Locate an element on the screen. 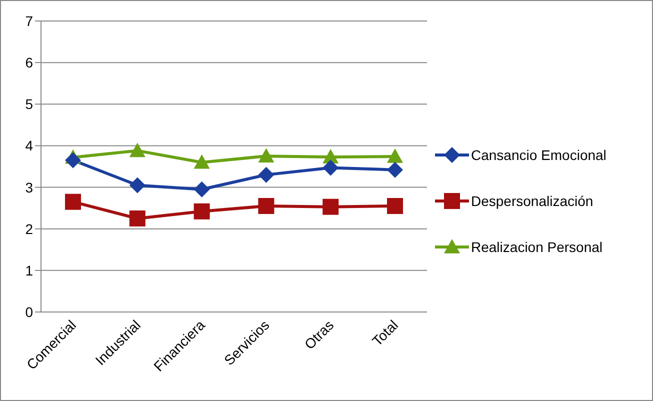 The width and height of the screenshot is (653, 401). y-tick-label: 7 is located at coordinates (29, 20).